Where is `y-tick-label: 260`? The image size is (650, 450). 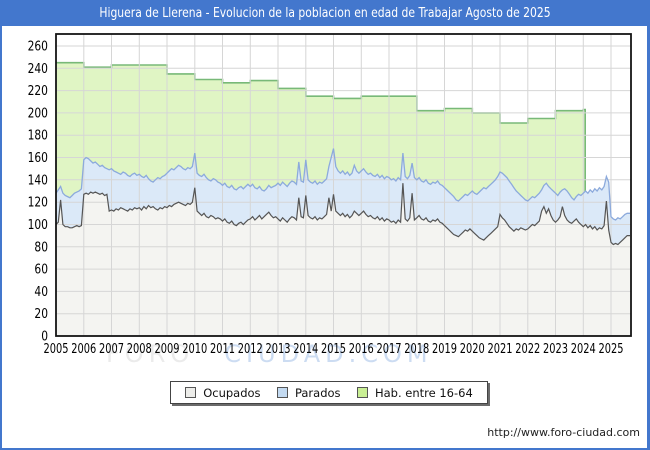 y-tick-label: 260 is located at coordinates (38, 47).